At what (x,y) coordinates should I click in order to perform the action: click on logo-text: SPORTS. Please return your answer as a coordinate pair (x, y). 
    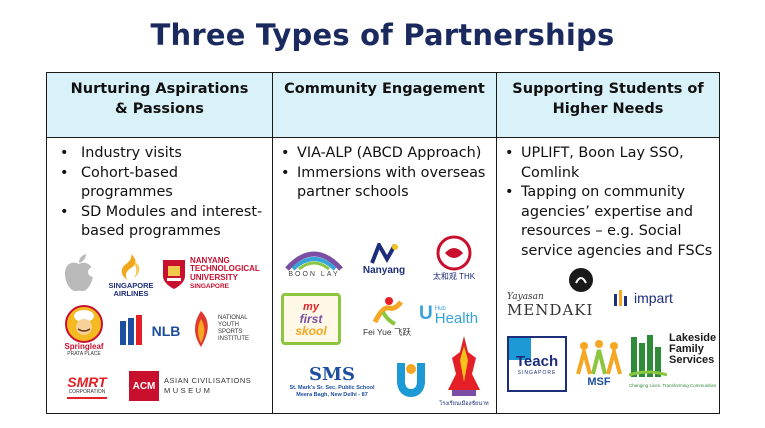
    Looking at the image, I should click on (230, 332).